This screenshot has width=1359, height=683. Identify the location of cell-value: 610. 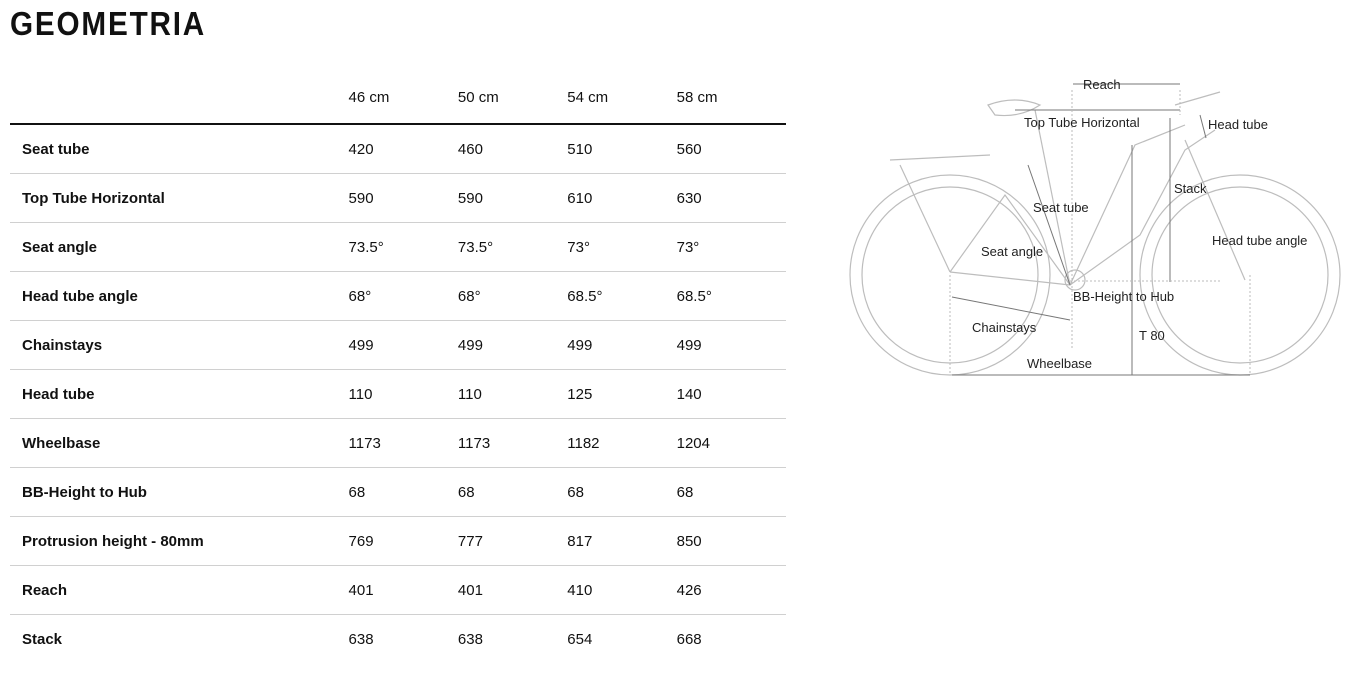
(622, 198).